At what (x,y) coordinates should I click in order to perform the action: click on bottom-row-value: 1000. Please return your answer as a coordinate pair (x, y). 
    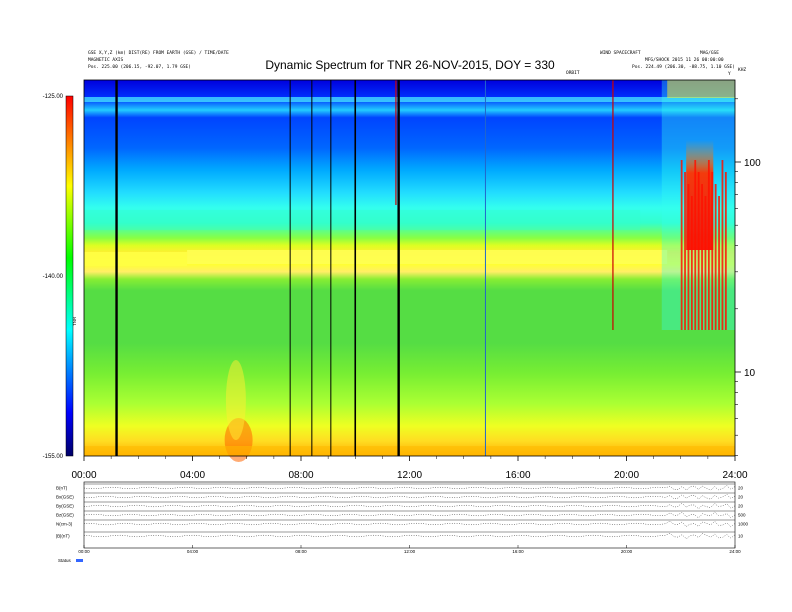
    Looking at the image, I should click on (743, 524).